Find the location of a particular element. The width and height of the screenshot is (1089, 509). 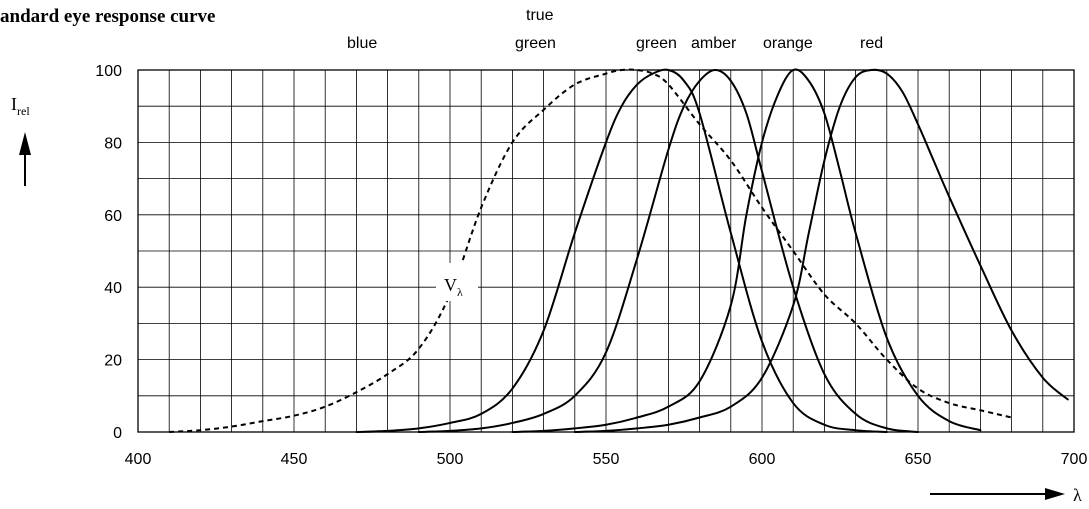

series-label-green: green is located at coordinates (656, 43).